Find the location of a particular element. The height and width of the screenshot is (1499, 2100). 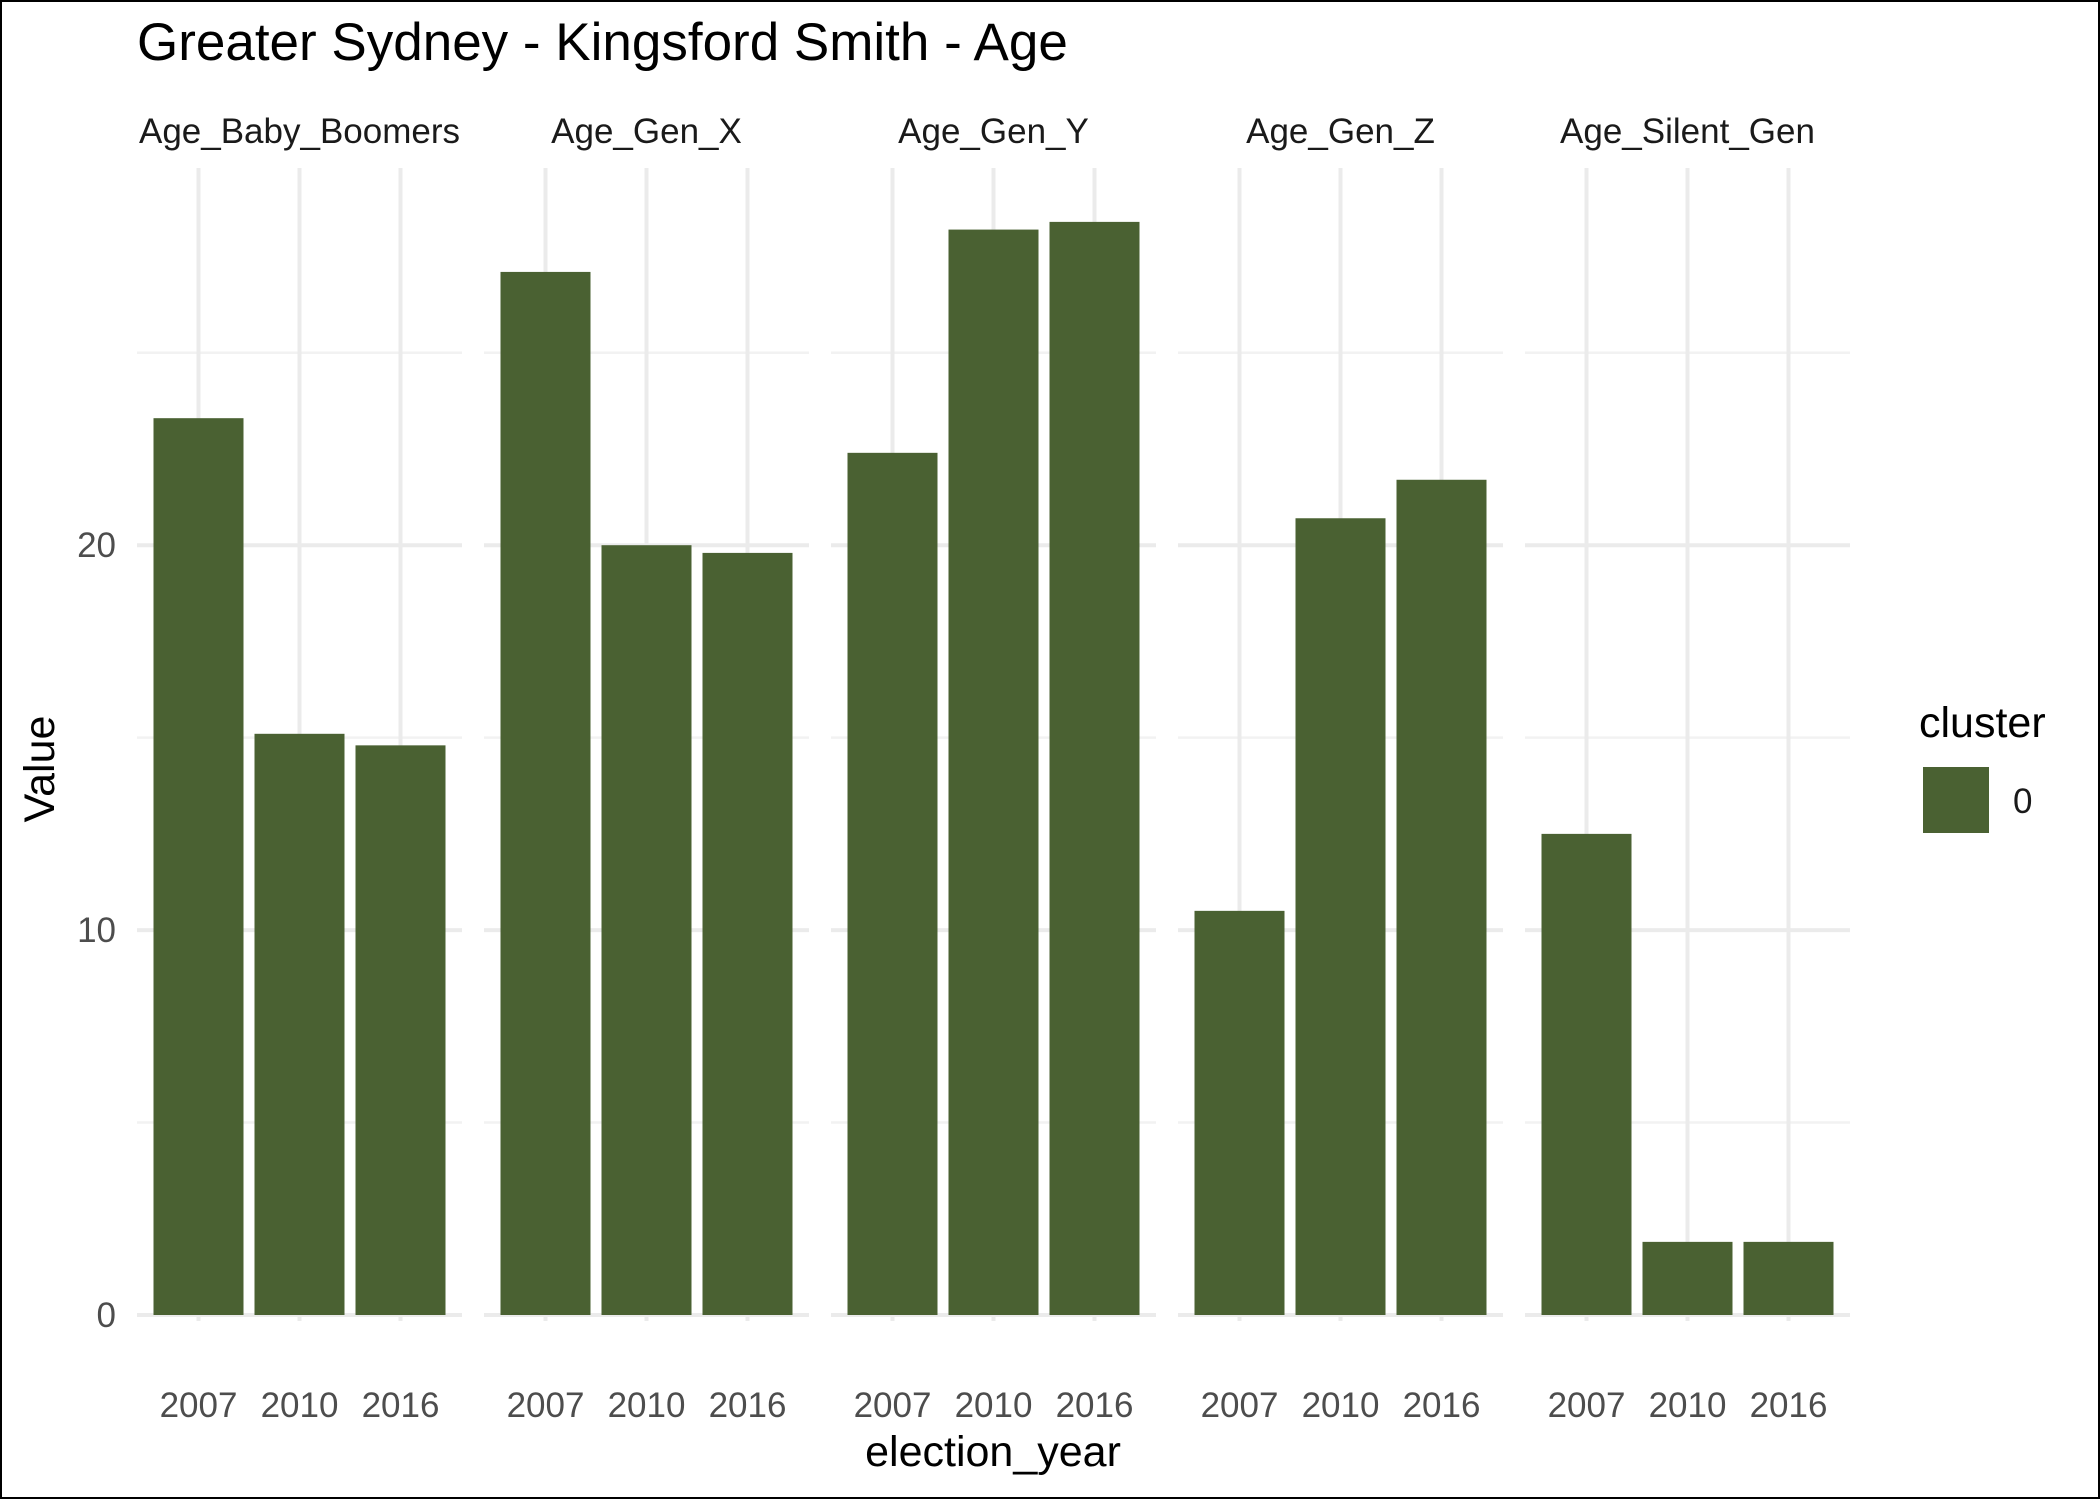

facet-panel: Age_Silent_Gen 2007 2010 2016 is located at coordinates (1687, 768).